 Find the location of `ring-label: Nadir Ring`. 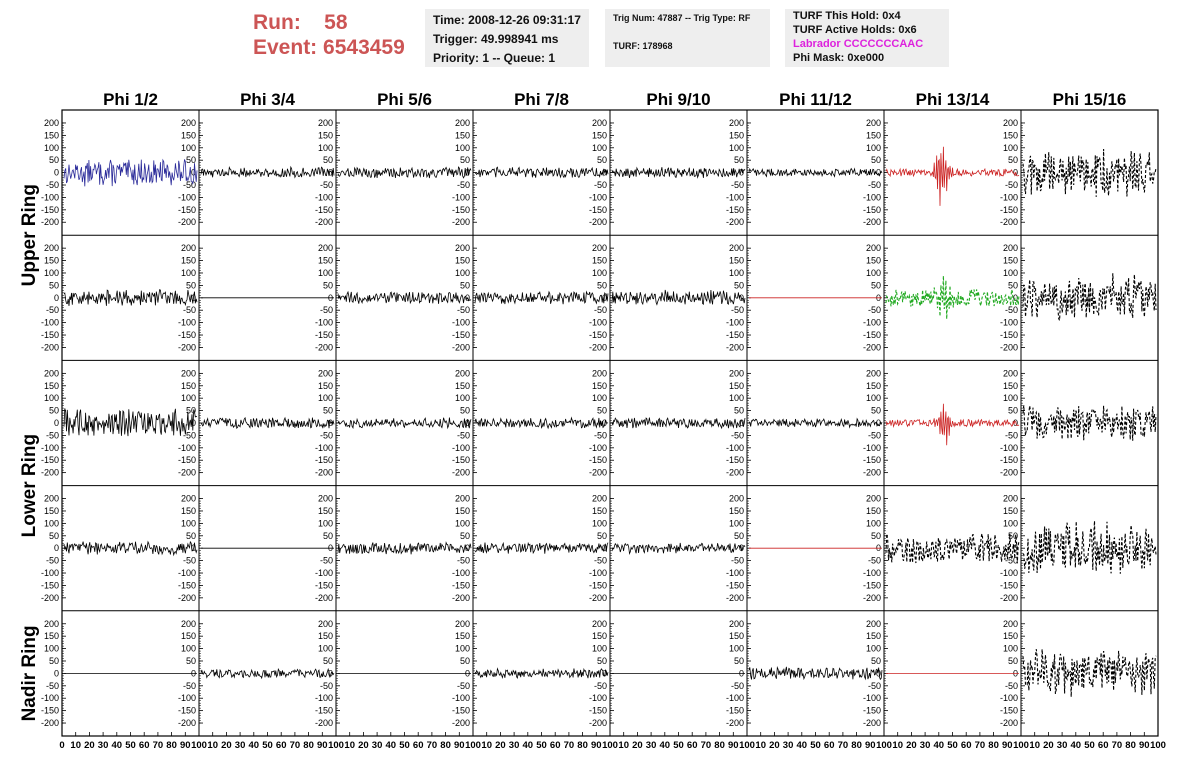

ring-label: Nadir Ring is located at coordinates (29, 673).